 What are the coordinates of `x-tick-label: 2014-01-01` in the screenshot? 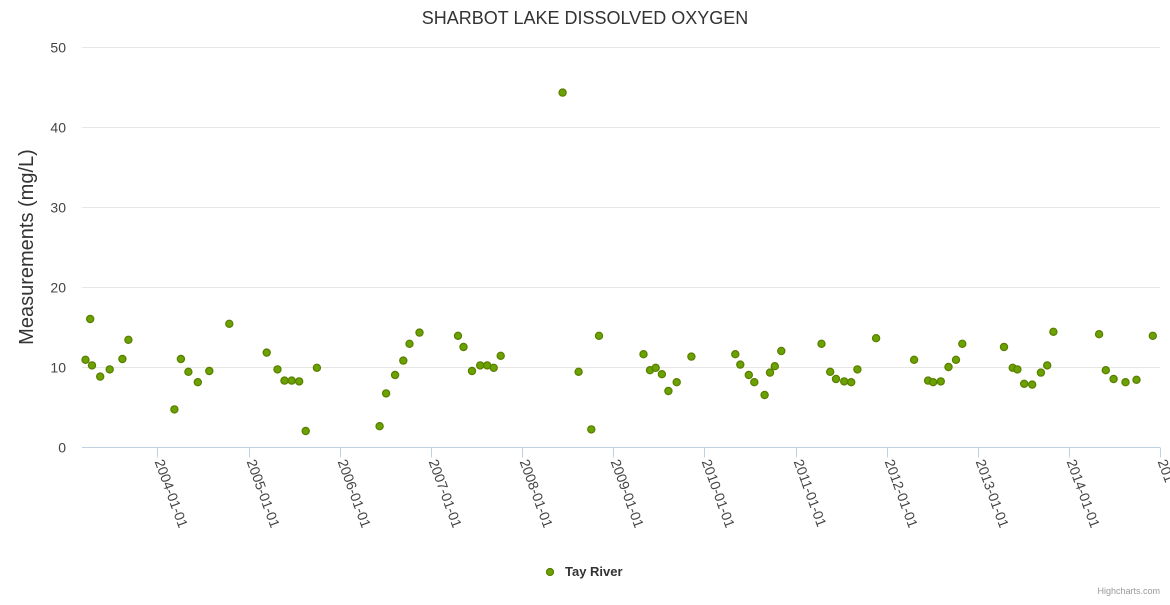 It's located at (1084, 493).